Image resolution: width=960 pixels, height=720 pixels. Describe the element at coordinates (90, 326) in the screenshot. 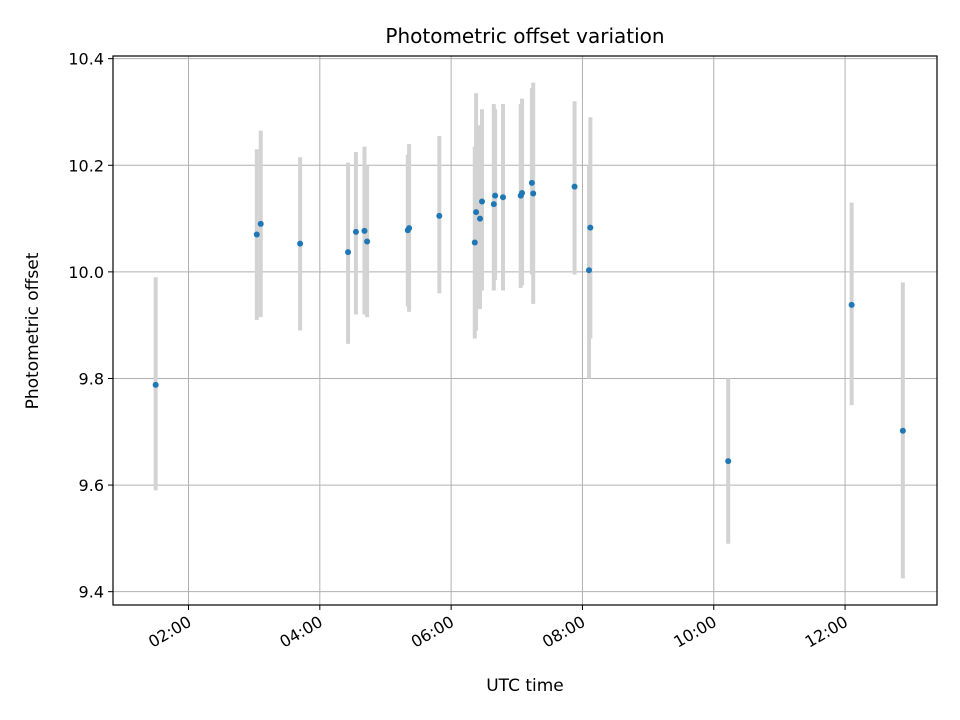

I see `y-axis-ticks: 9.4 9.6 9.8 10.0 10.2 10.4` at that location.